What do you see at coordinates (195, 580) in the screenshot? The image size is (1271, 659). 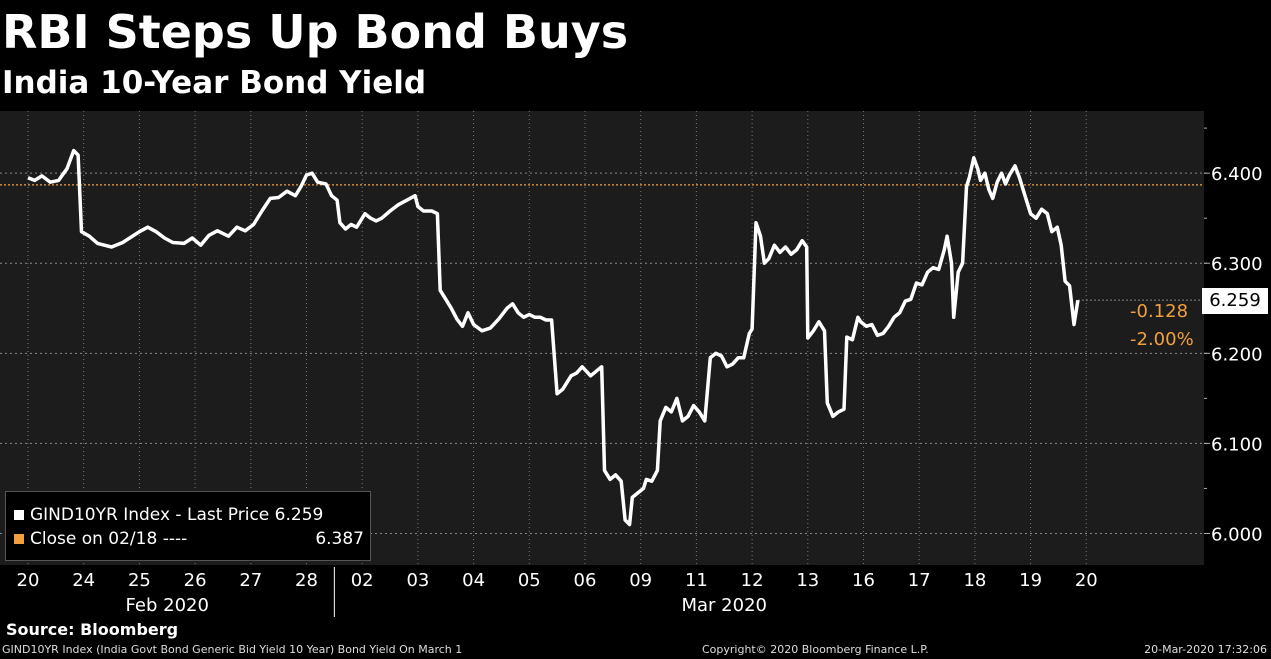 I see `x-tick-label: 26` at bounding box center [195, 580].